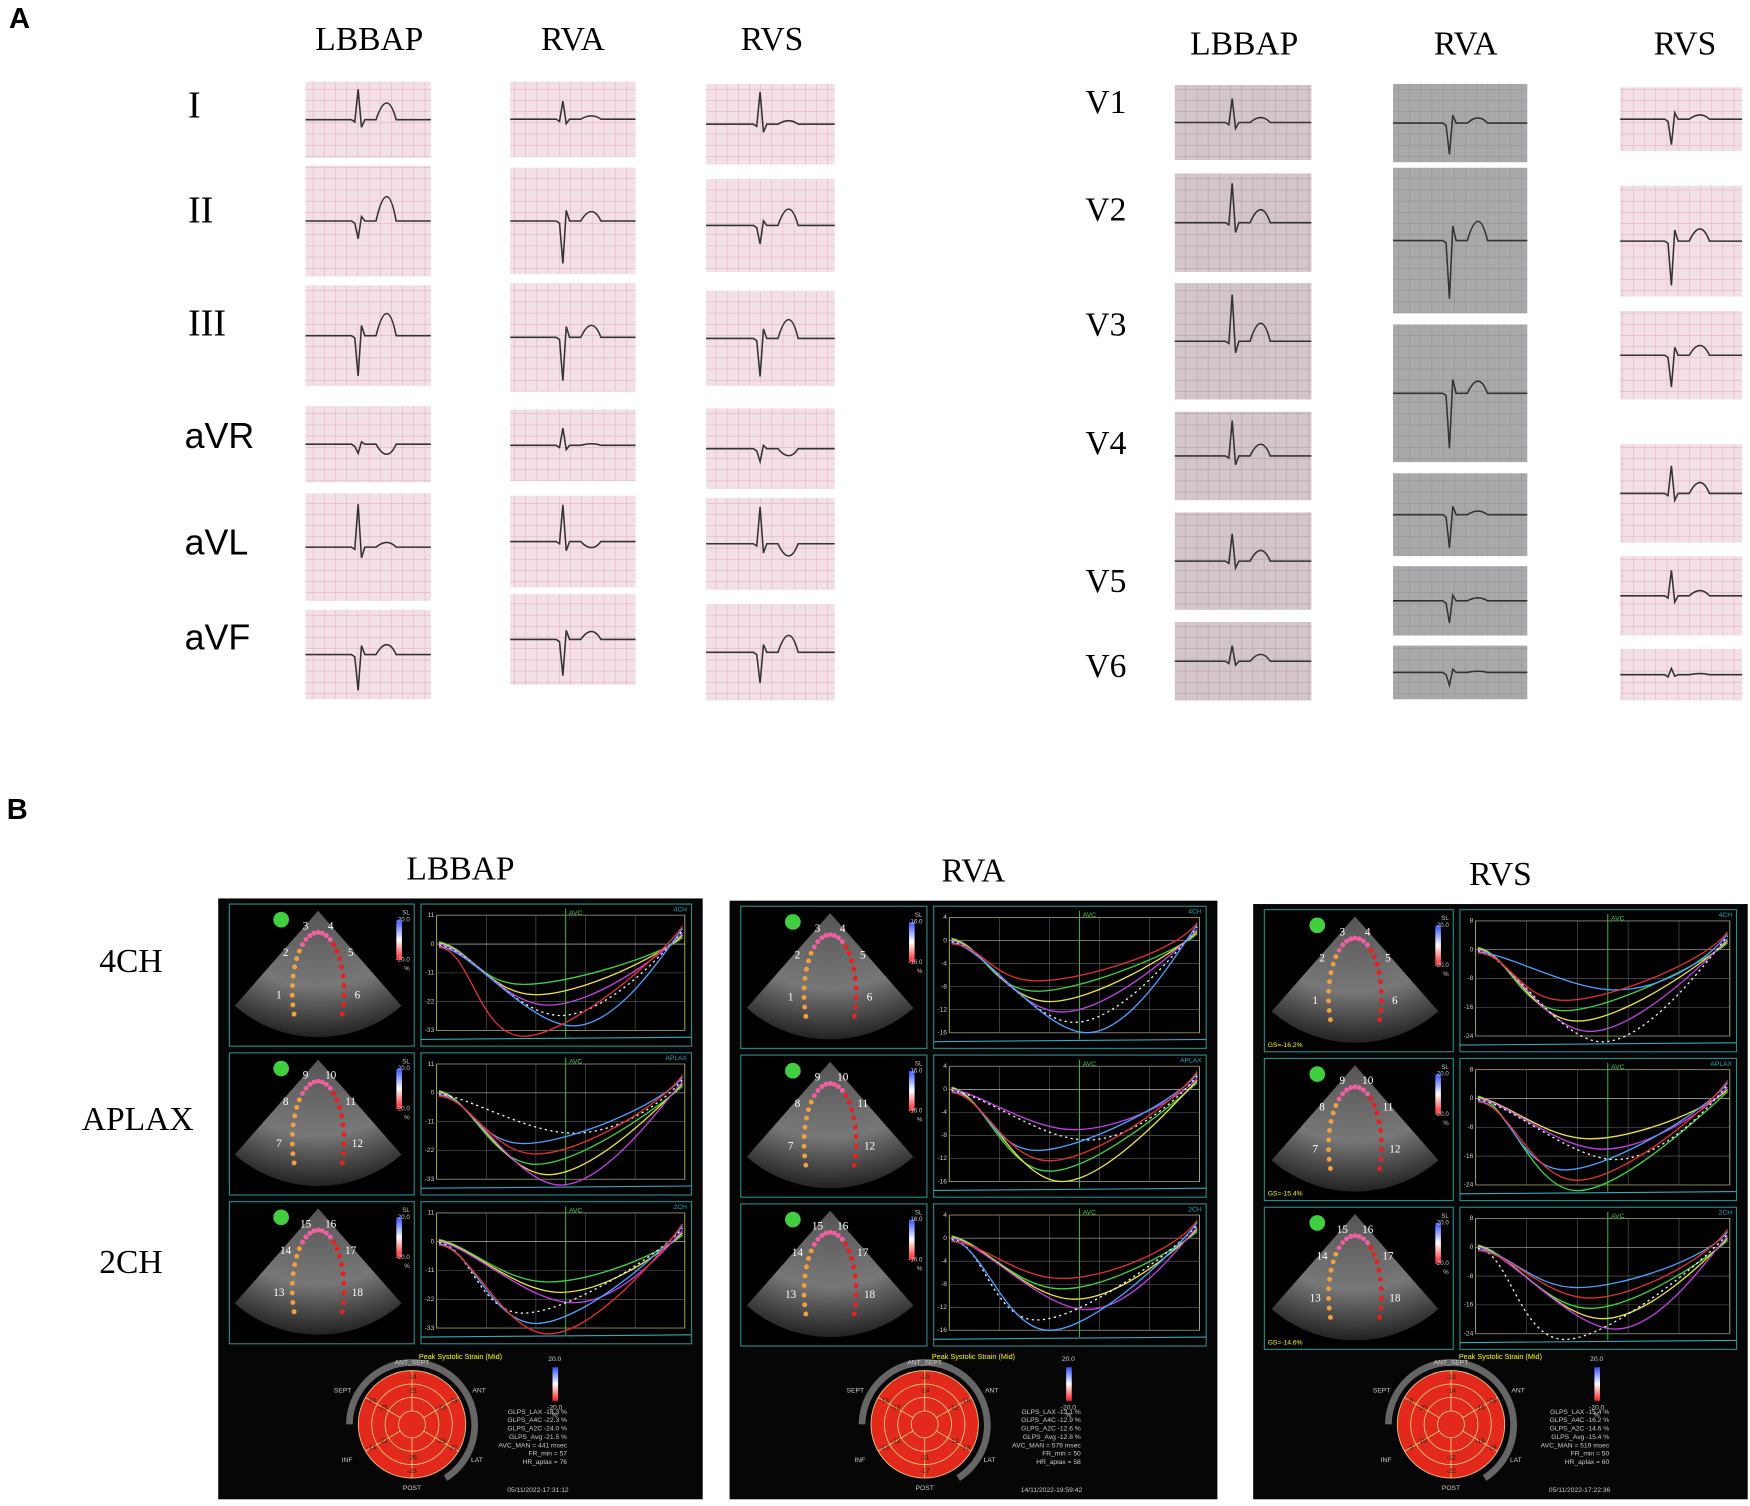 This screenshot has width=1750, height=1506. I want to click on lead-label: V4, so click(1105, 443).